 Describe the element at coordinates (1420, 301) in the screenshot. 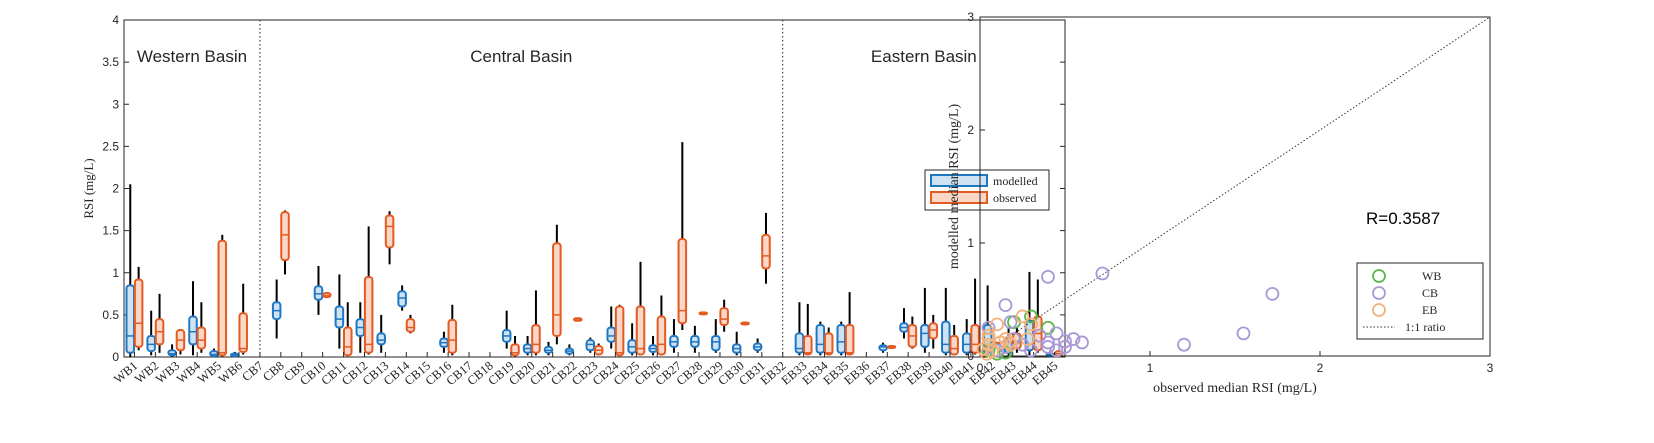

I see `legend-box` at that location.